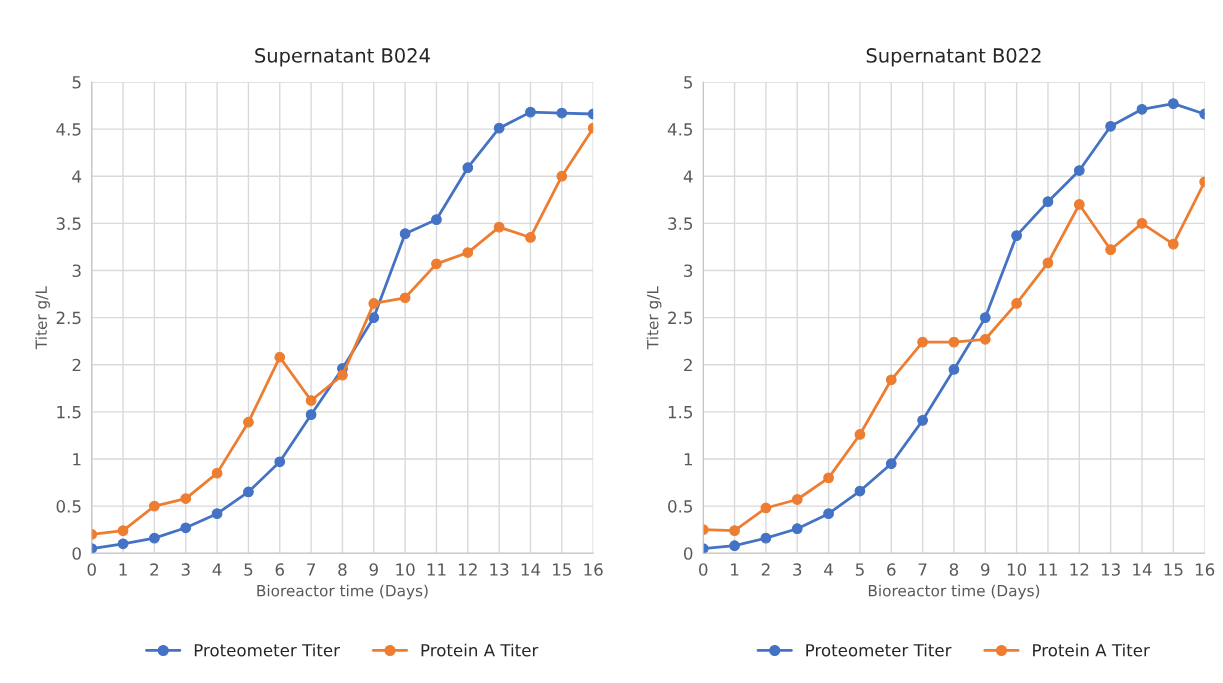  Describe the element at coordinates (703, 569) in the screenshot. I see `x-tick-label: 0` at that location.